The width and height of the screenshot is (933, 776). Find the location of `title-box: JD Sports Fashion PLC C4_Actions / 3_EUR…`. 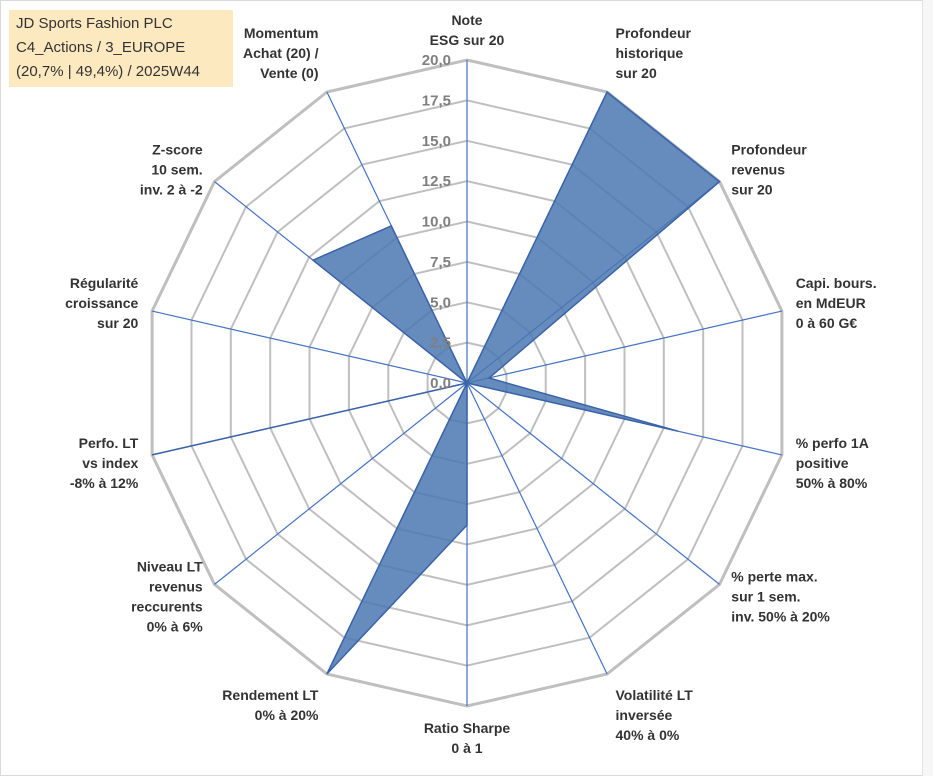

title-box: JD Sports Fashion PLC C4_Actions / 3_EUR… is located at coordinates (121, 48).